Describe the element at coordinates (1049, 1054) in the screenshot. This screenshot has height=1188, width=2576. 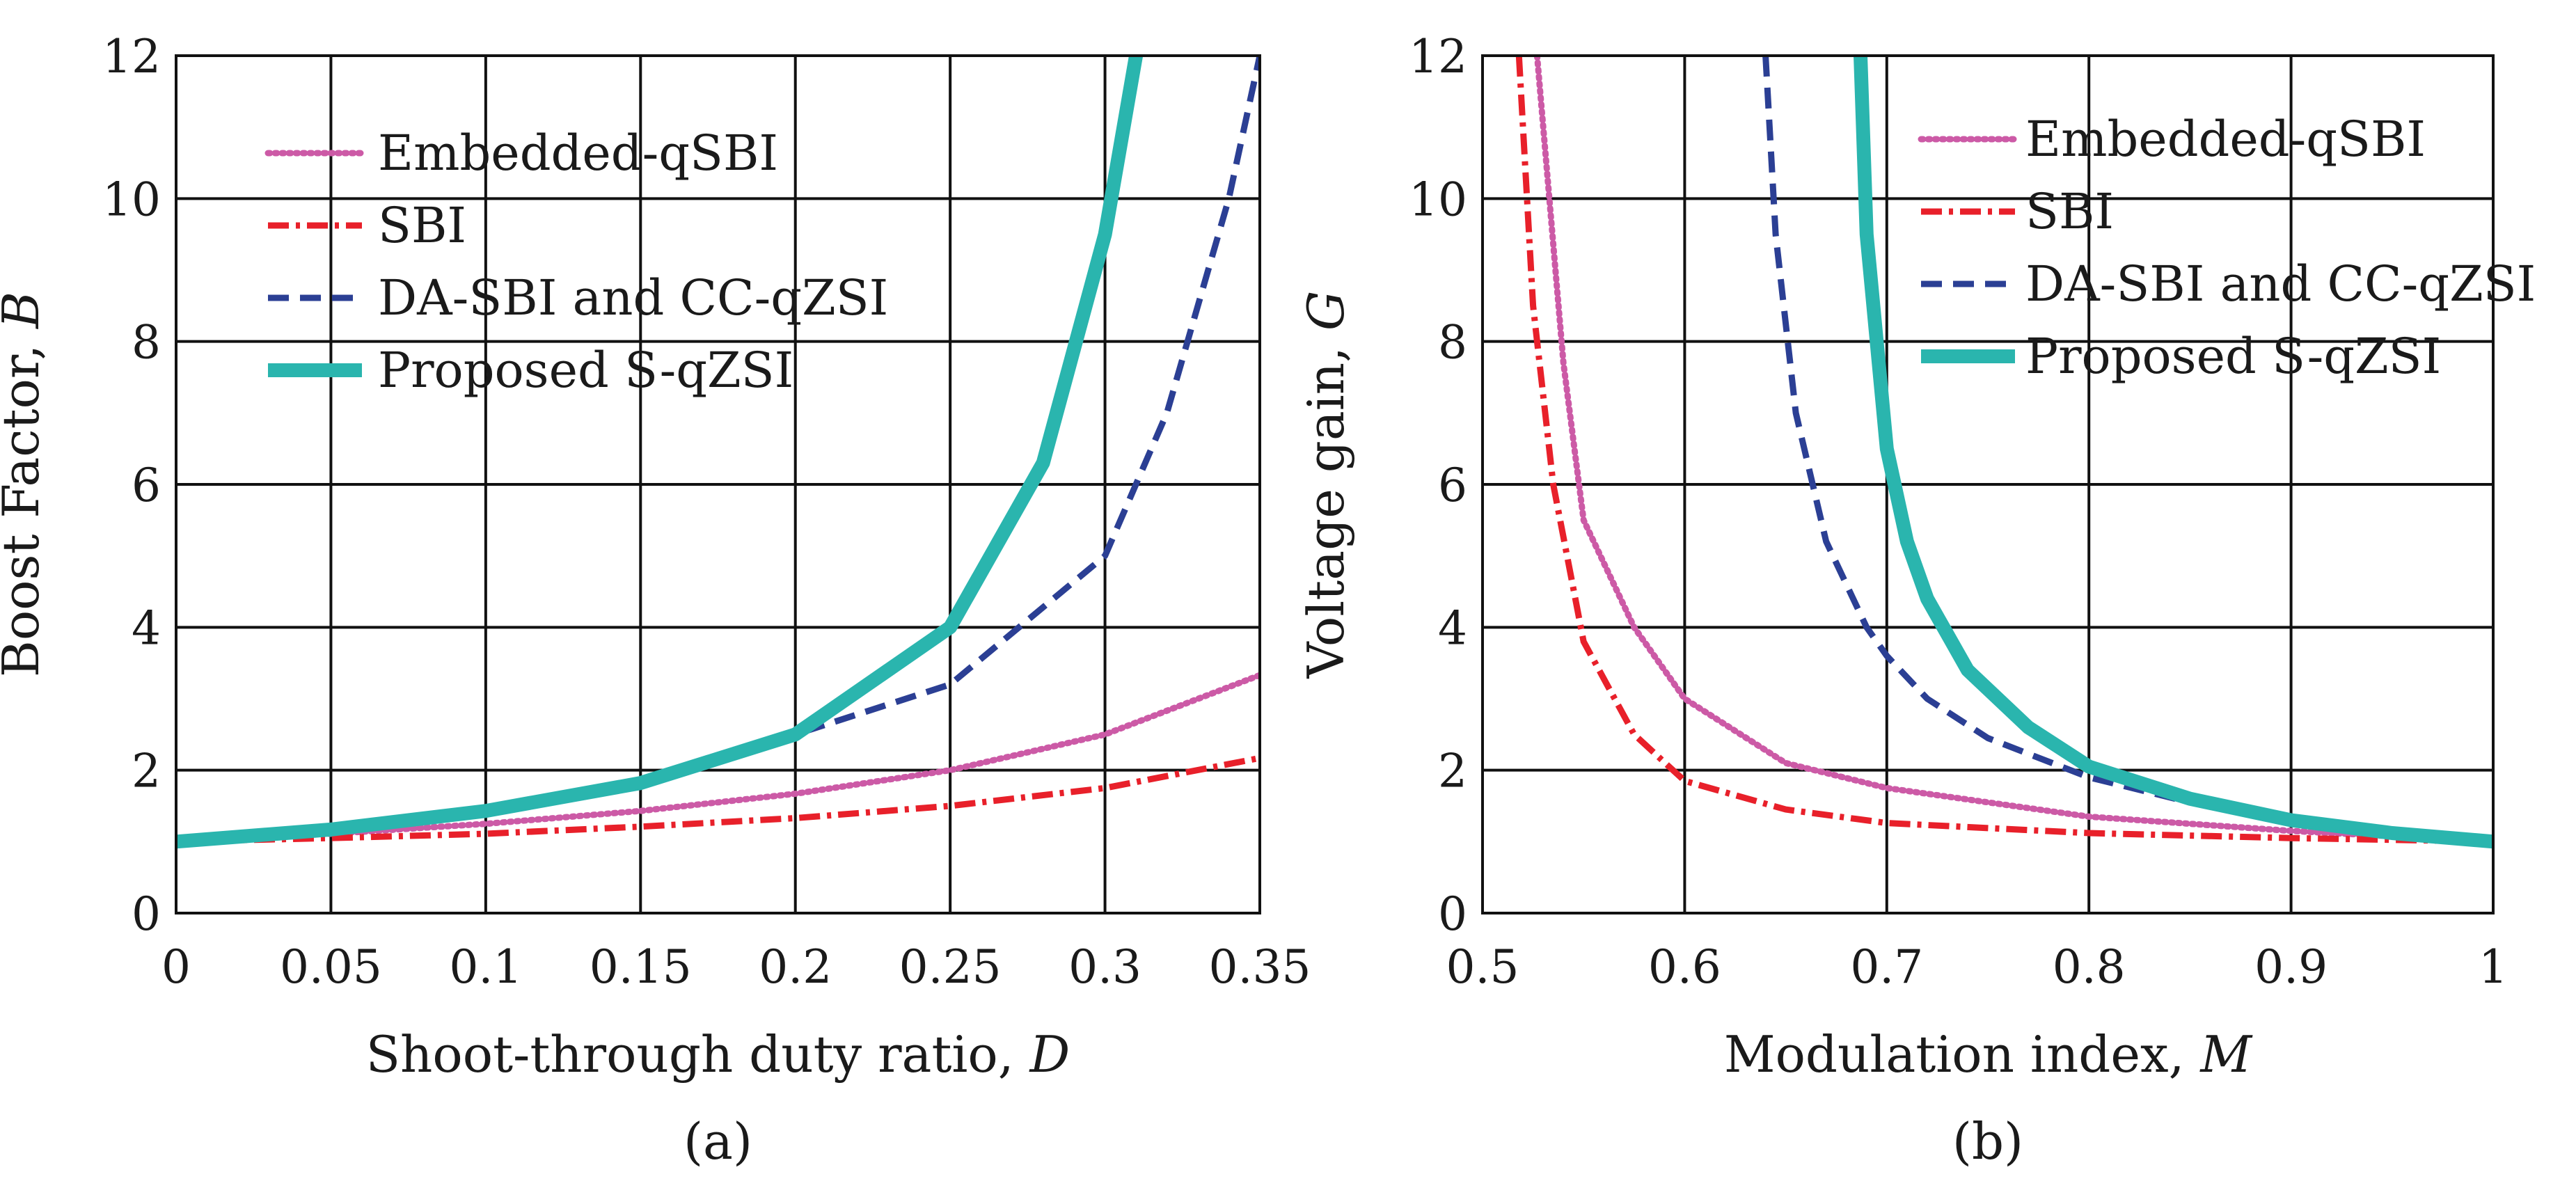
I see `chart-a-xlabel-var: D` at that location.